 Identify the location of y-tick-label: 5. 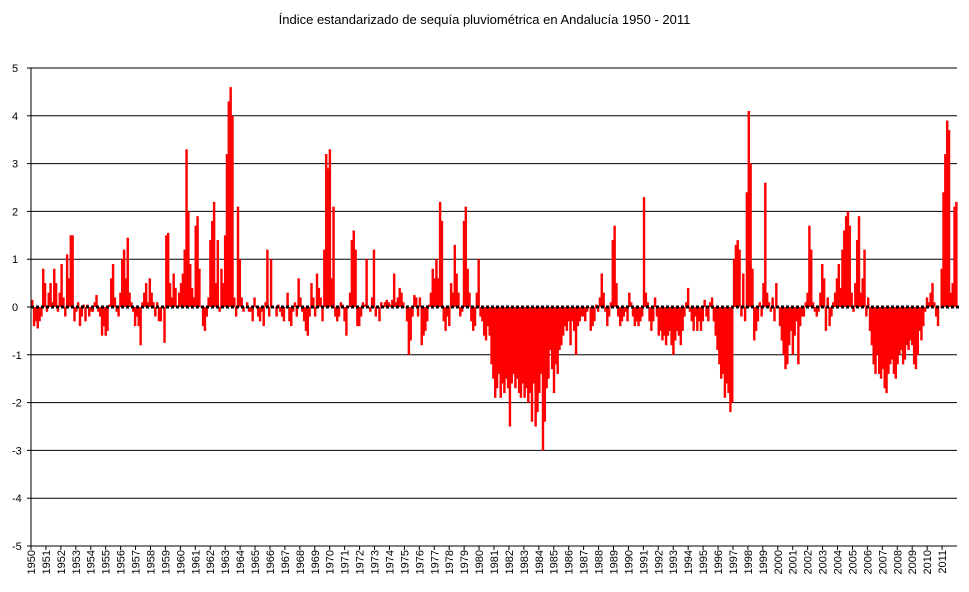
(15, 69).